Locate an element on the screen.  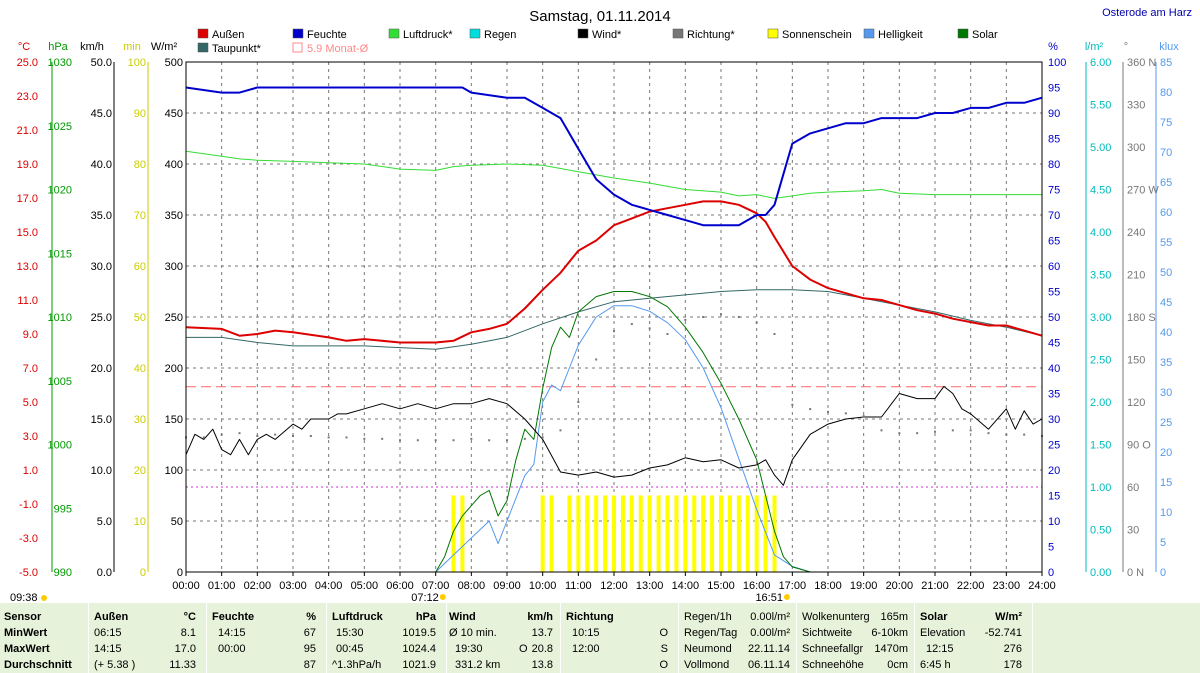
axis-tick-label: 4.50 is located at coordinates (1100, 191).